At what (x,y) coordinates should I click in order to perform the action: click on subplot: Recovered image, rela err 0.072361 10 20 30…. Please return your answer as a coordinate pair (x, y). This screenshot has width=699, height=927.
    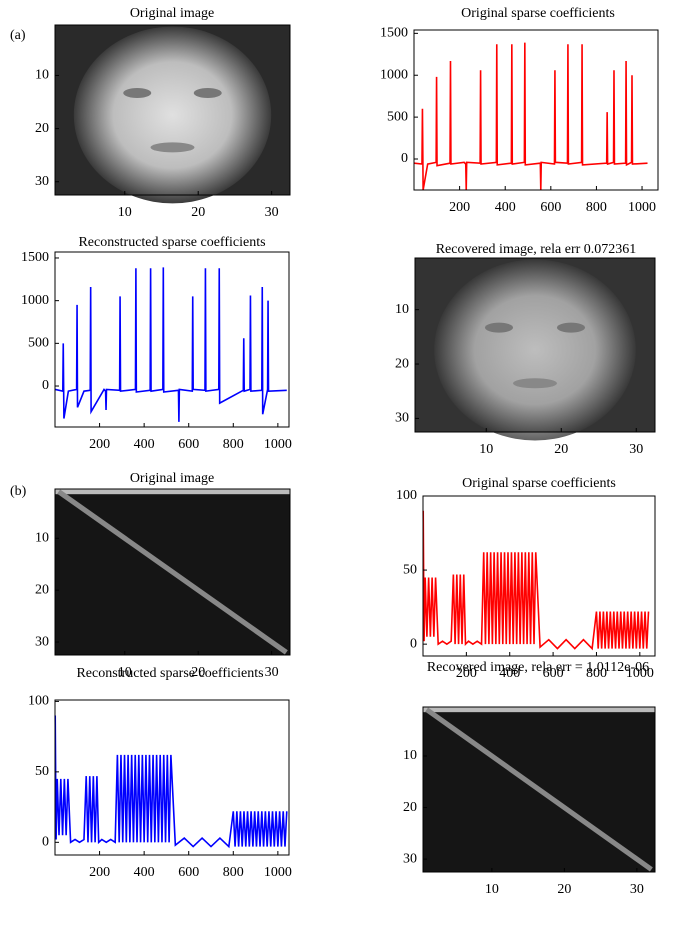
    Looking at the image, I should click on (525, 349).